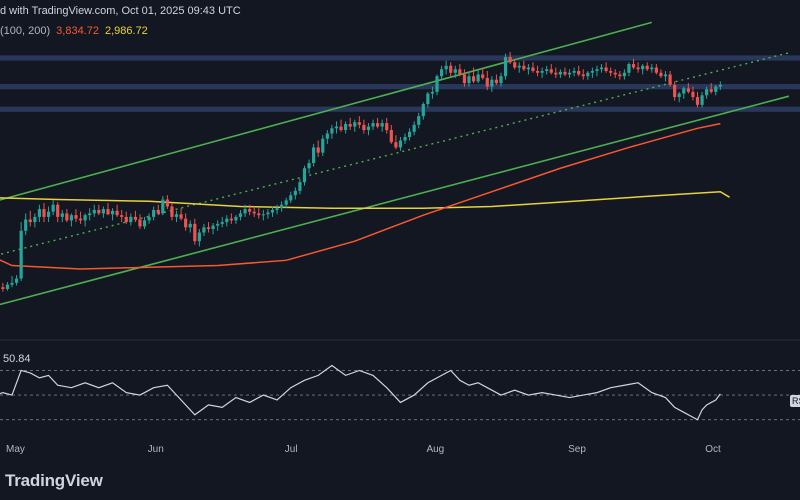 The image size is (800, 500). Describe the element at coordinates (155, 449) in the screenshot. I see `month-label-jun: Jun` at that location.